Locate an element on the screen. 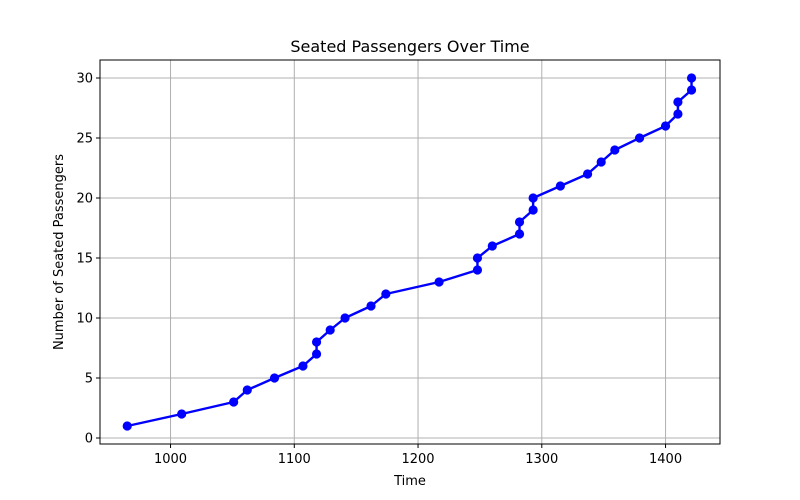 The image size is (800, 500). x-tick-label: 1100 is located at coordinates (294, 459).